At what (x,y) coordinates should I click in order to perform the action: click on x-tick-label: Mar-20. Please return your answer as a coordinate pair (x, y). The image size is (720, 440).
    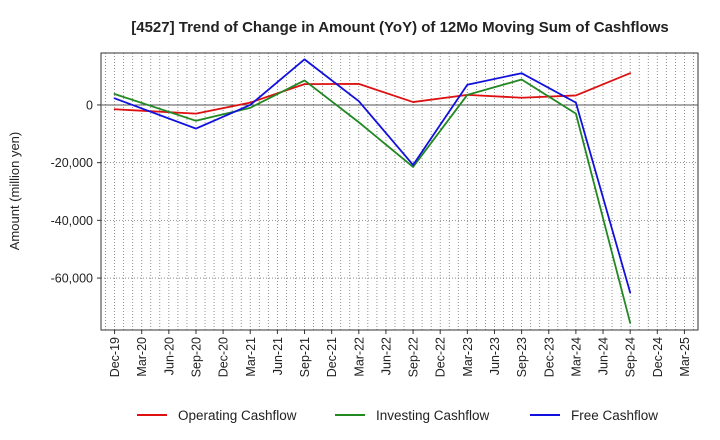
    Looking at the image, I should click on (142, 357).